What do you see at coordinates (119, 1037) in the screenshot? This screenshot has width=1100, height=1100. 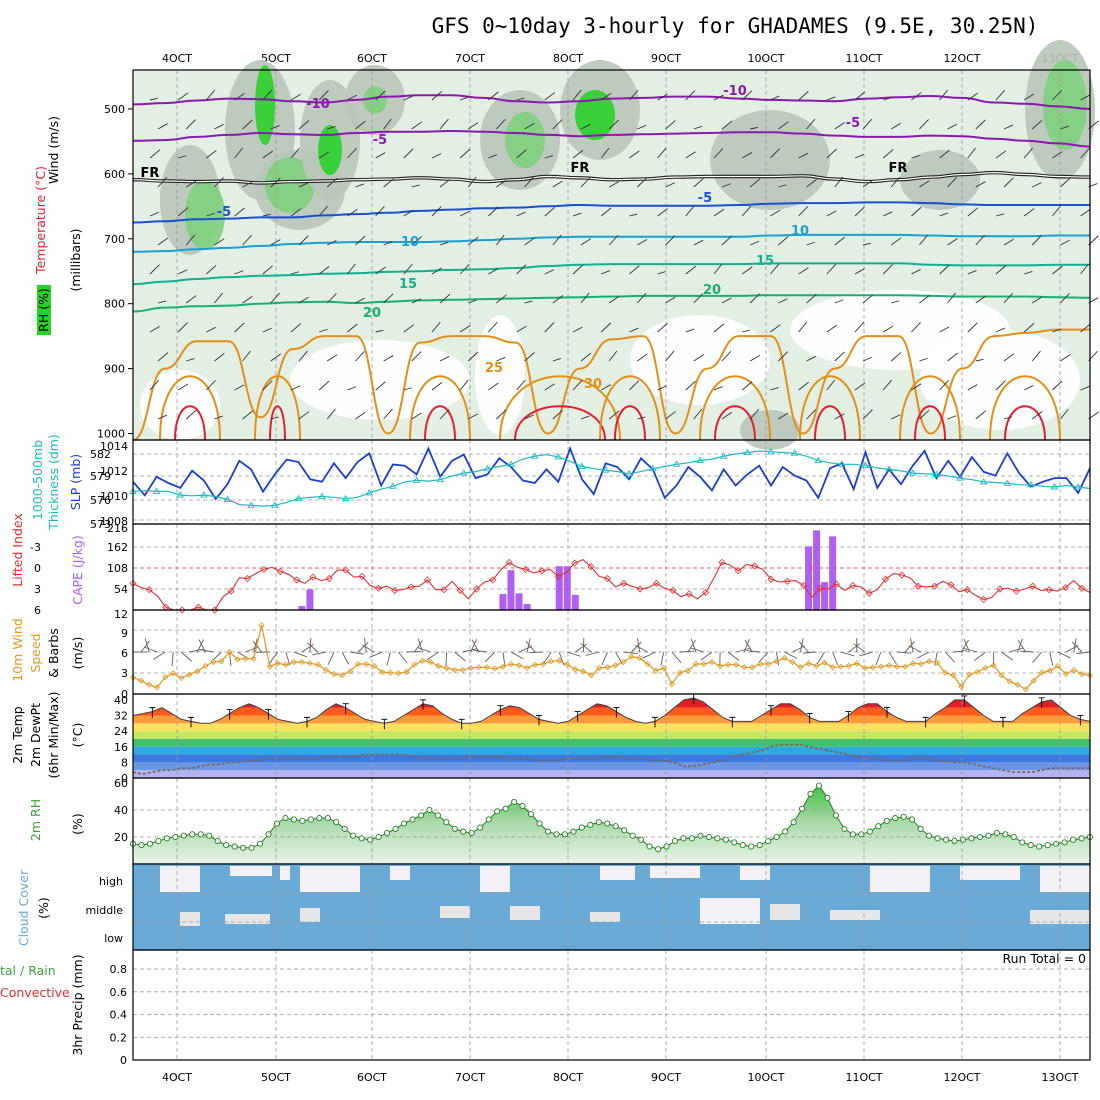 I see `precip-tick-label: 0.2` at bounding box center [119, 1037].